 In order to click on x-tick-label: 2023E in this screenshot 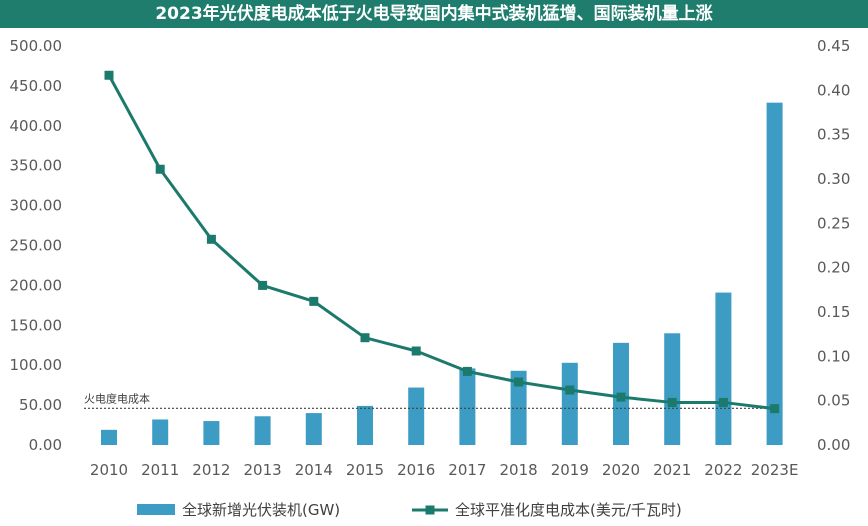, I will do `click(775, 470)`.